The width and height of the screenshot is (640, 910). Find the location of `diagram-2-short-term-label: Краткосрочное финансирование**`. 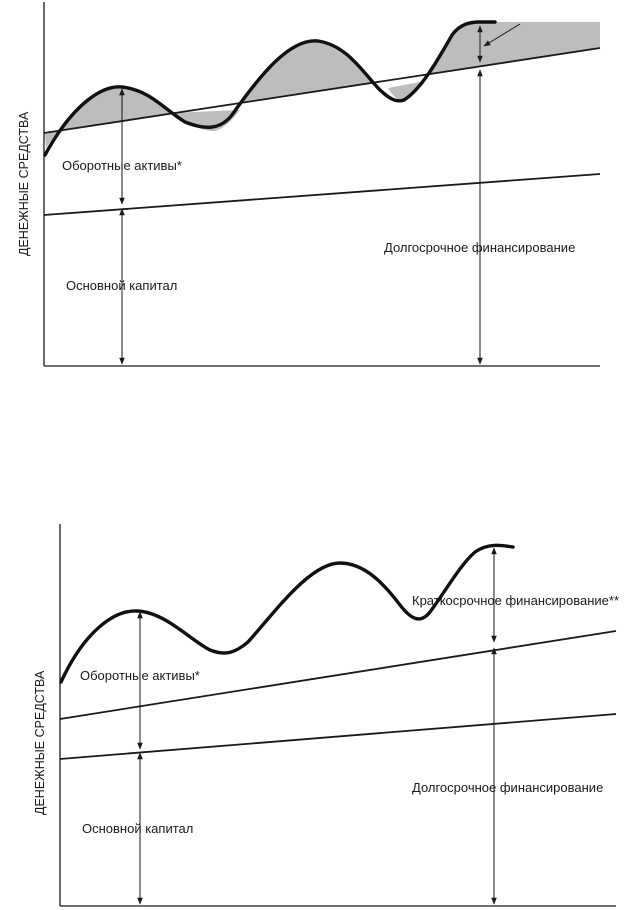

diagram-2-short-term-label: Краткосрочное финансирование** is located at coordinates (515, 600).